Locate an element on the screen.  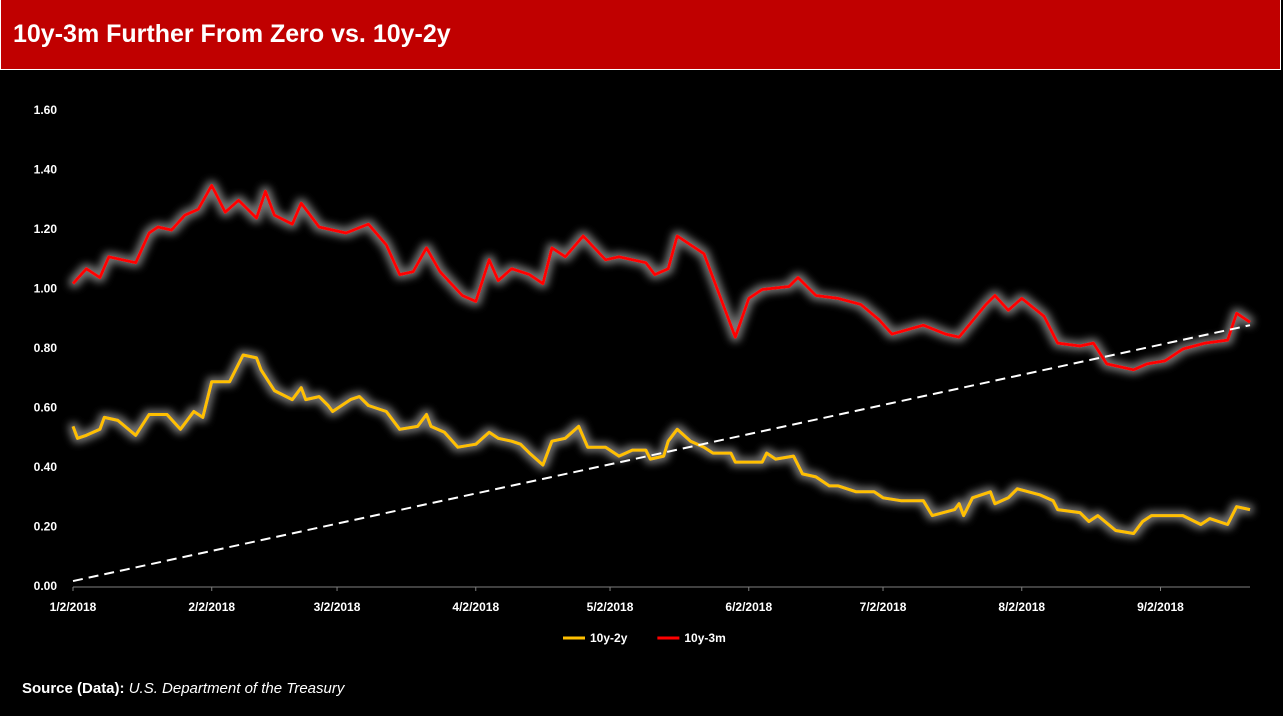
y-tick-label: 0.00 is located at coordinates (46, 586).